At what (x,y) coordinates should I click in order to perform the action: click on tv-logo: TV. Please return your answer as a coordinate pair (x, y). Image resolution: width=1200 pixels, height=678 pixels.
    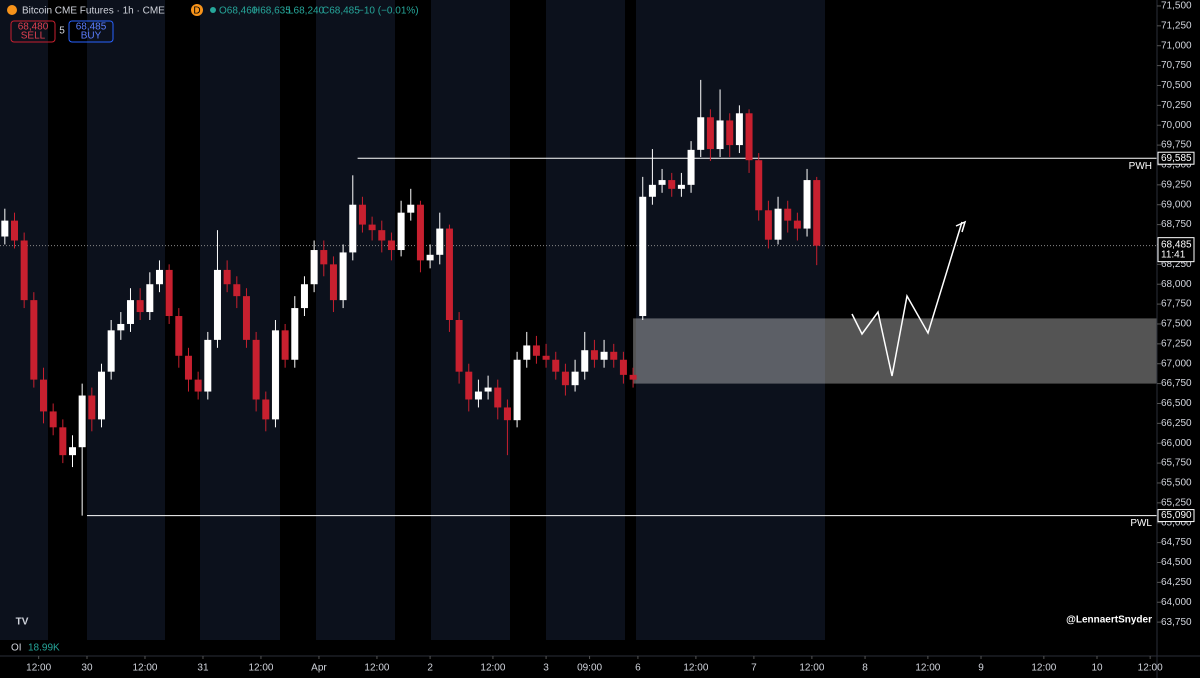
    Looking at the image, I should click on (22, 622).